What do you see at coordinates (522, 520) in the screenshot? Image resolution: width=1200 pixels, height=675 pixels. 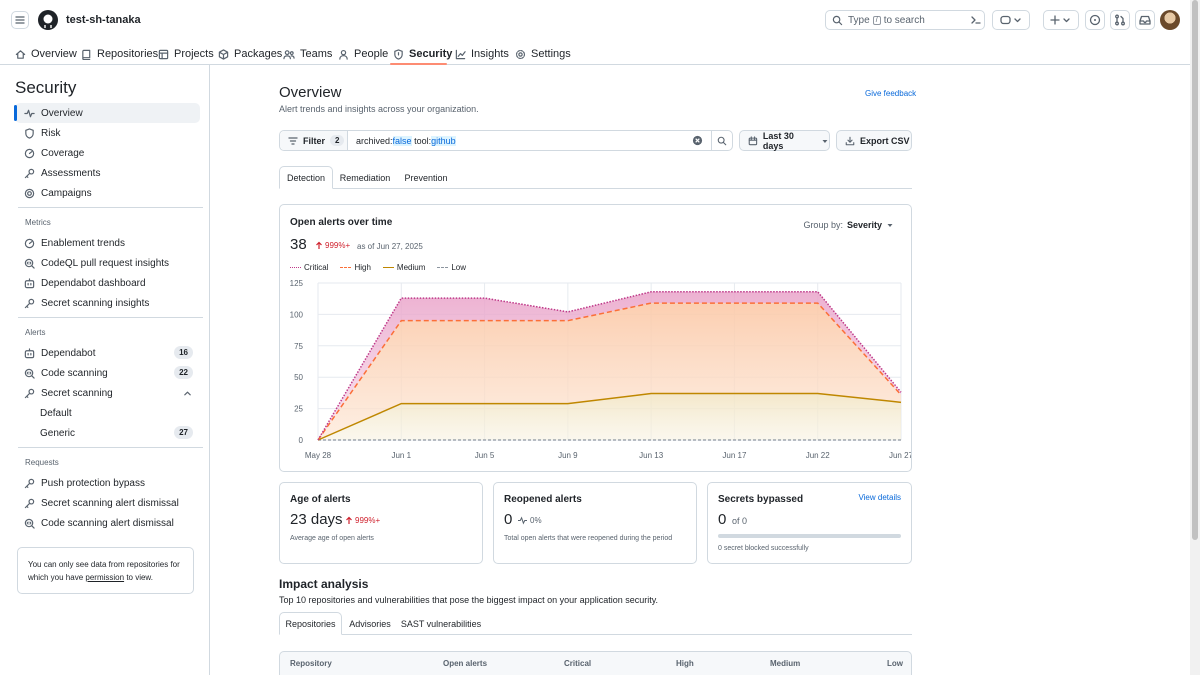 I see `pulse-icon` at bounding box center [522, 520].